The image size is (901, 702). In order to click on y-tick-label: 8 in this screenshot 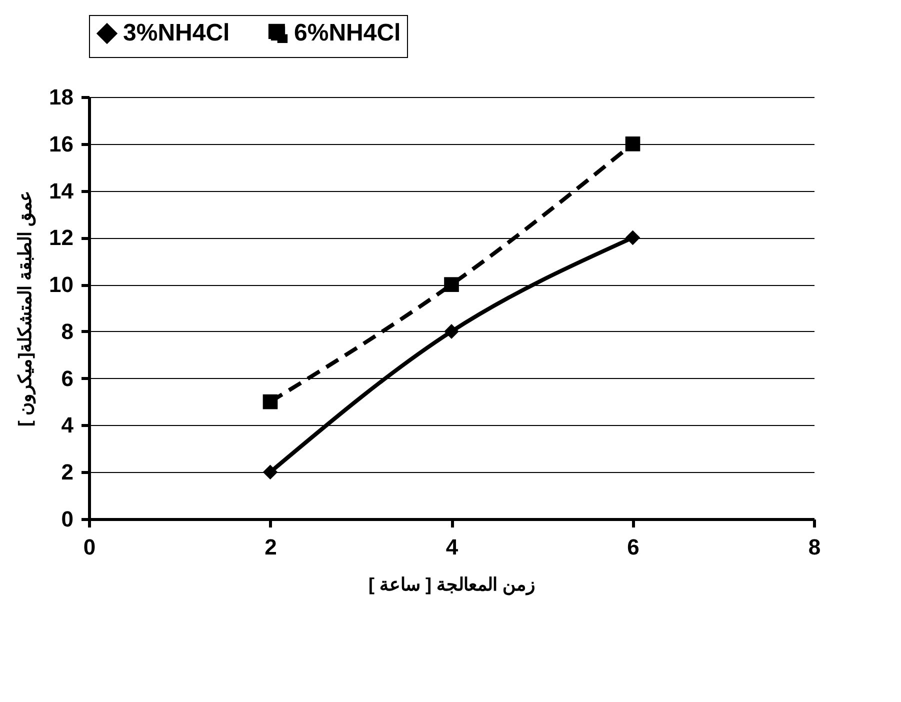, I will do `click(67, 331)`.